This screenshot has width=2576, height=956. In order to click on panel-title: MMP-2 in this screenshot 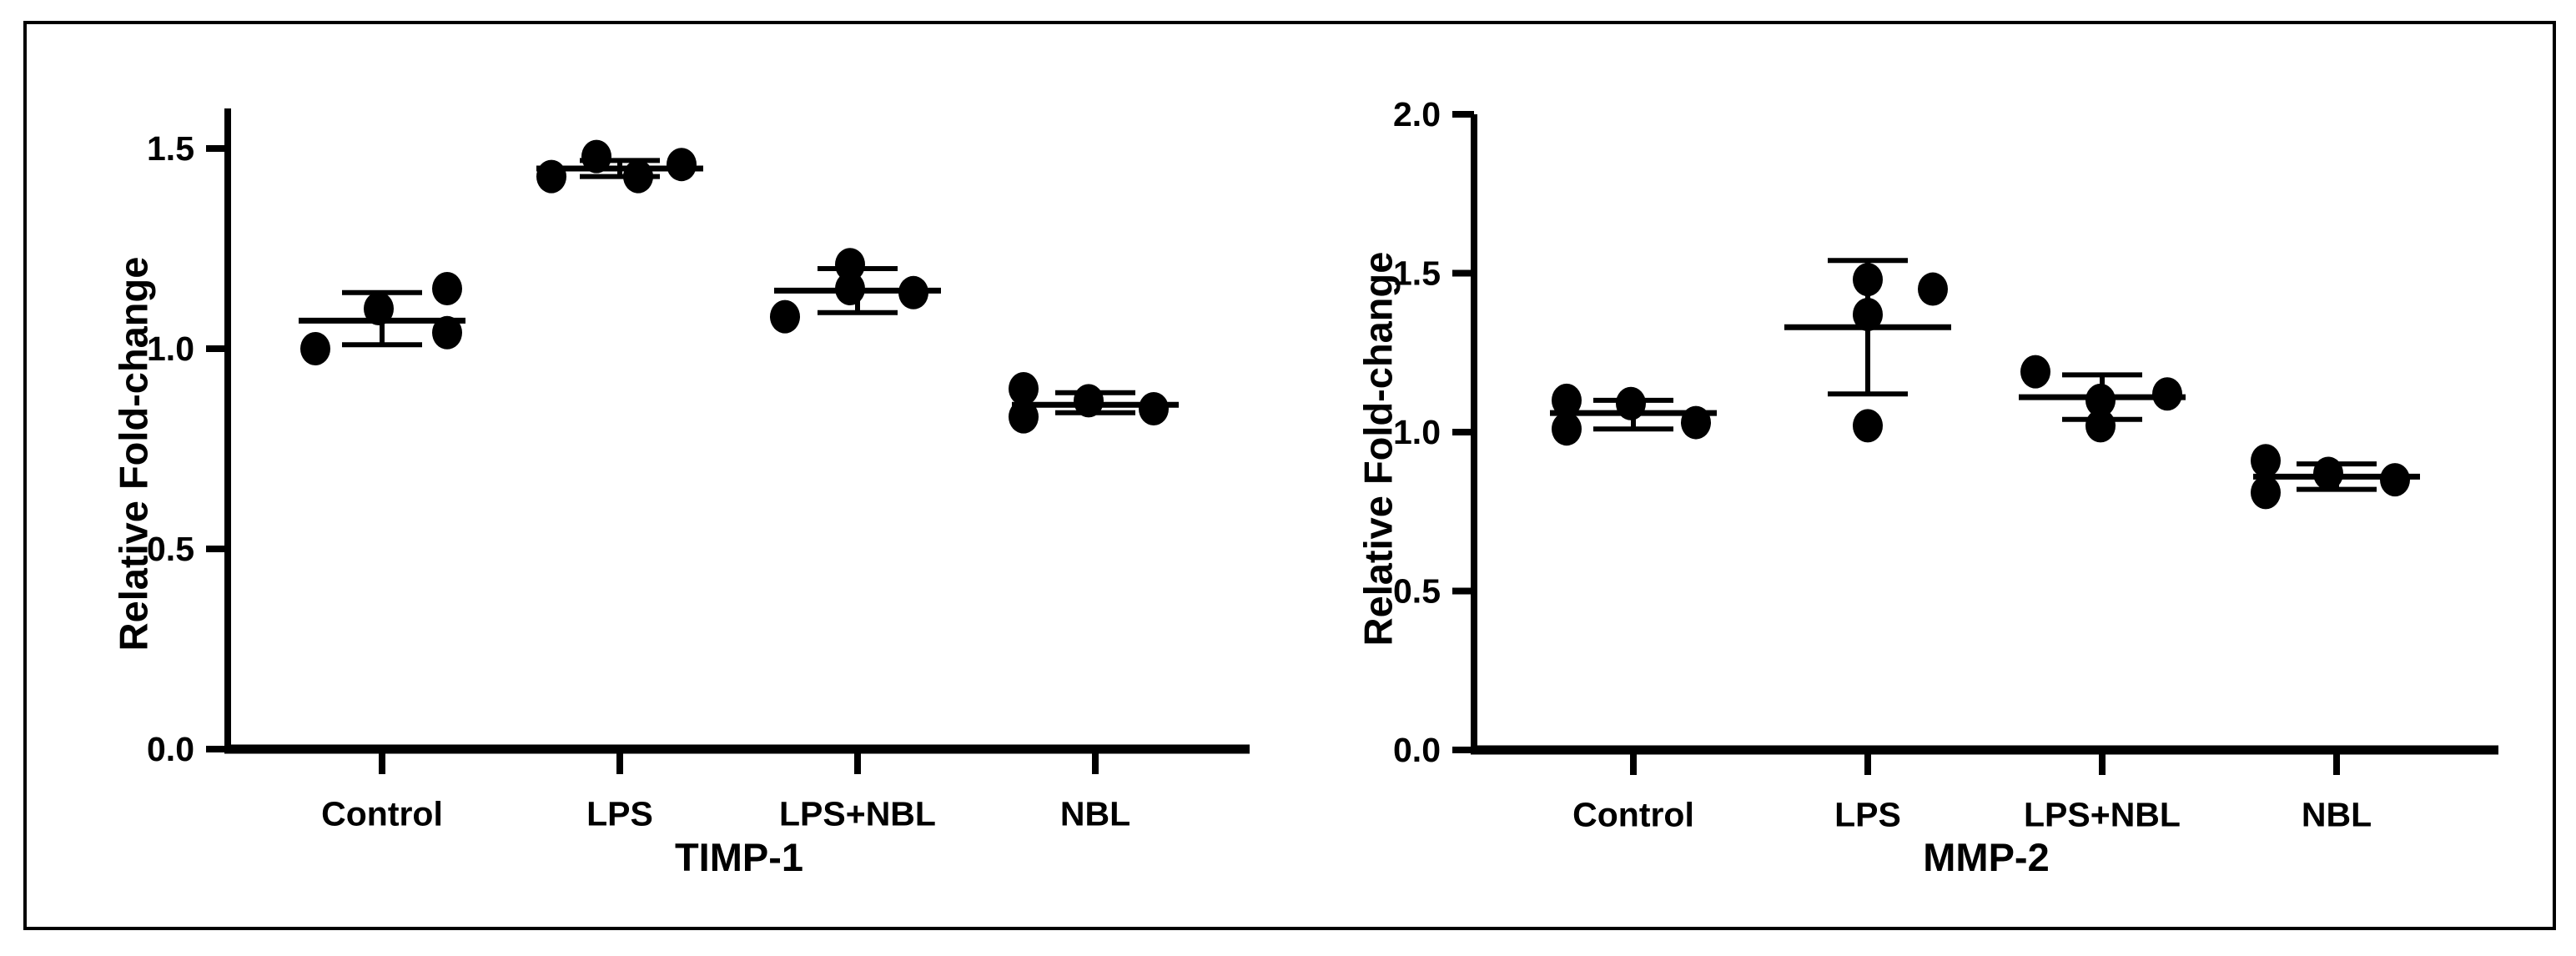, I will do `click(1986, 857)`.